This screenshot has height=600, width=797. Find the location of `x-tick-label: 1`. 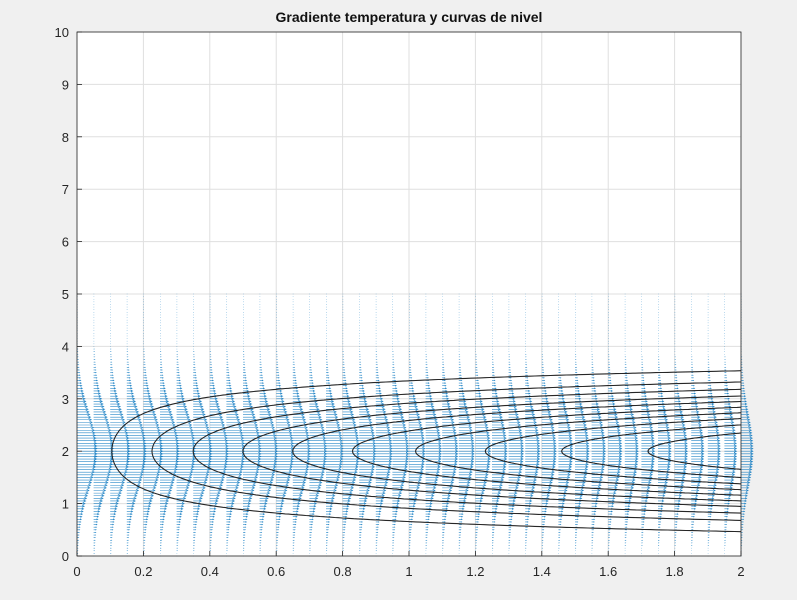

x-tick-label: 1 is located at coordinates (408, 571).